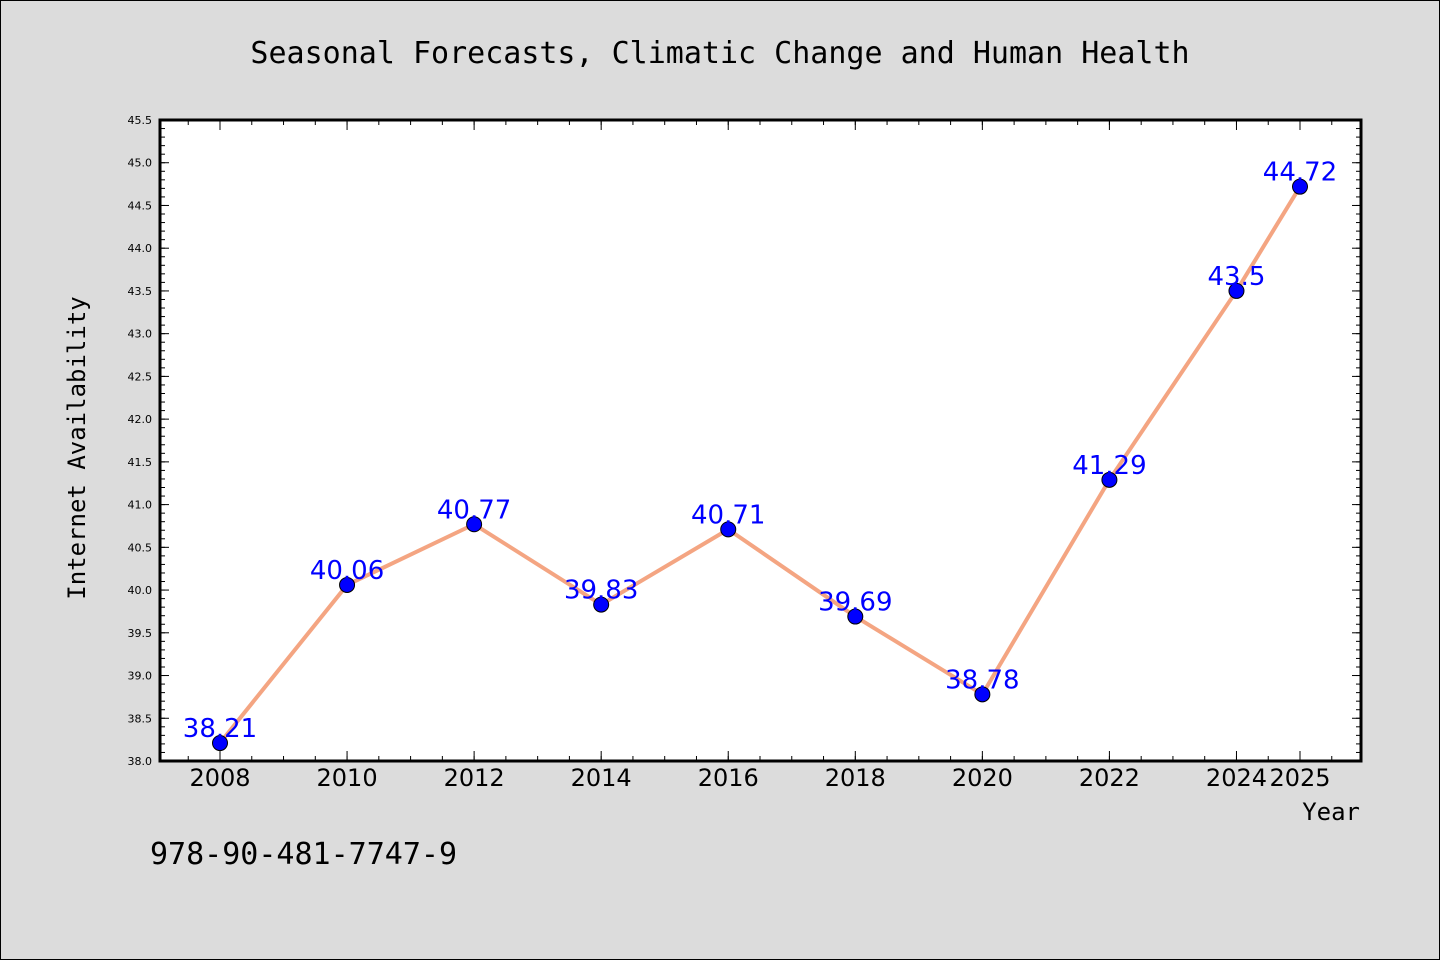  Describe the element at coordinates (728, 515) in the screenshot. I see `data-label: 40.71` at that location.